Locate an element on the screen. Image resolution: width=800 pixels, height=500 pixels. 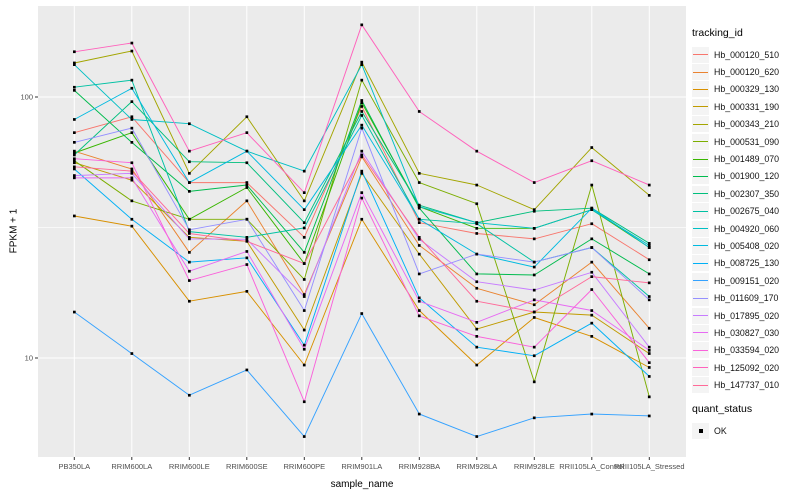
x-axis-title: sample_name is located at coordinates (362, 484).